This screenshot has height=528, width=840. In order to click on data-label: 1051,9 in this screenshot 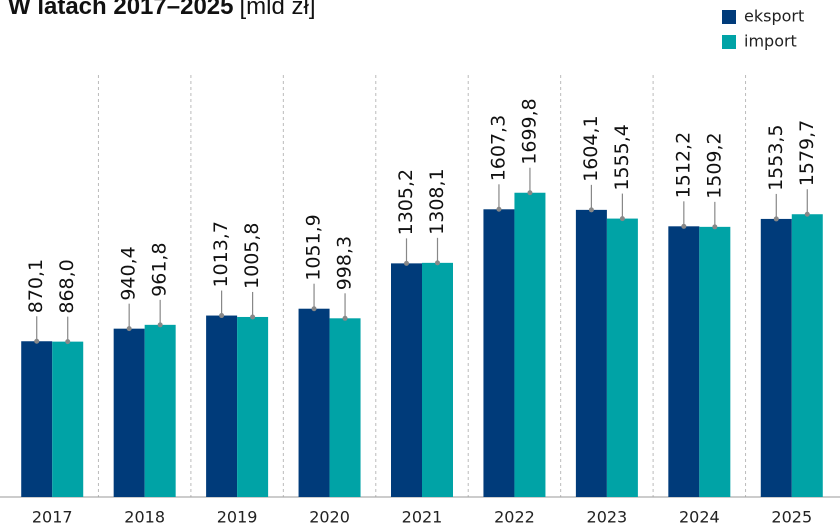, I will do `click(314, 247)`.